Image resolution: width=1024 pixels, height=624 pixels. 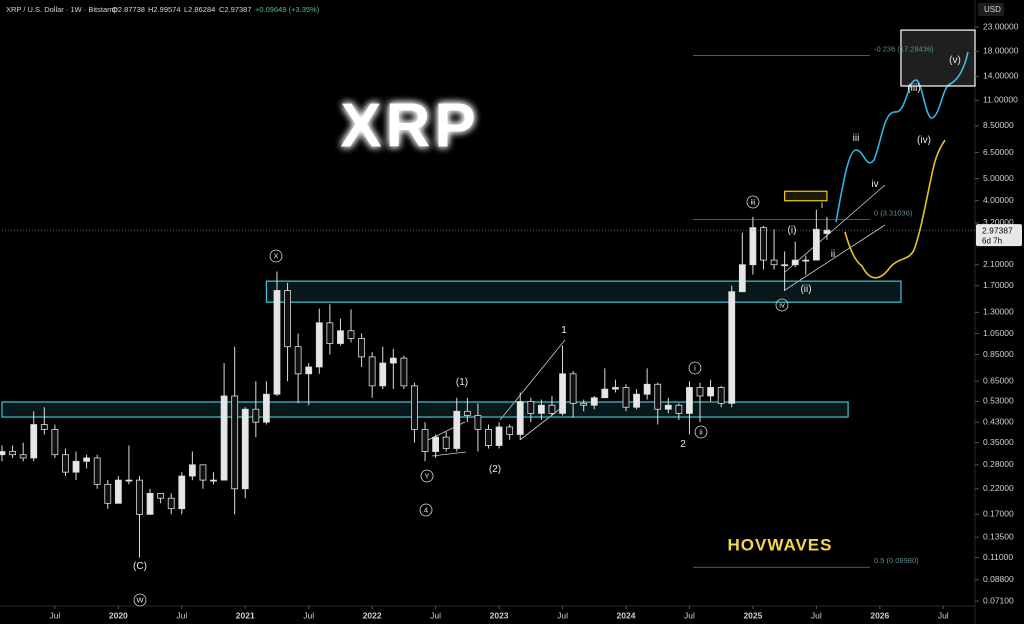 What do you see at coordinates (998, 442) in the screenshot?
I see `y-tick-label: 0.35000` at bounding box center [998, 442].